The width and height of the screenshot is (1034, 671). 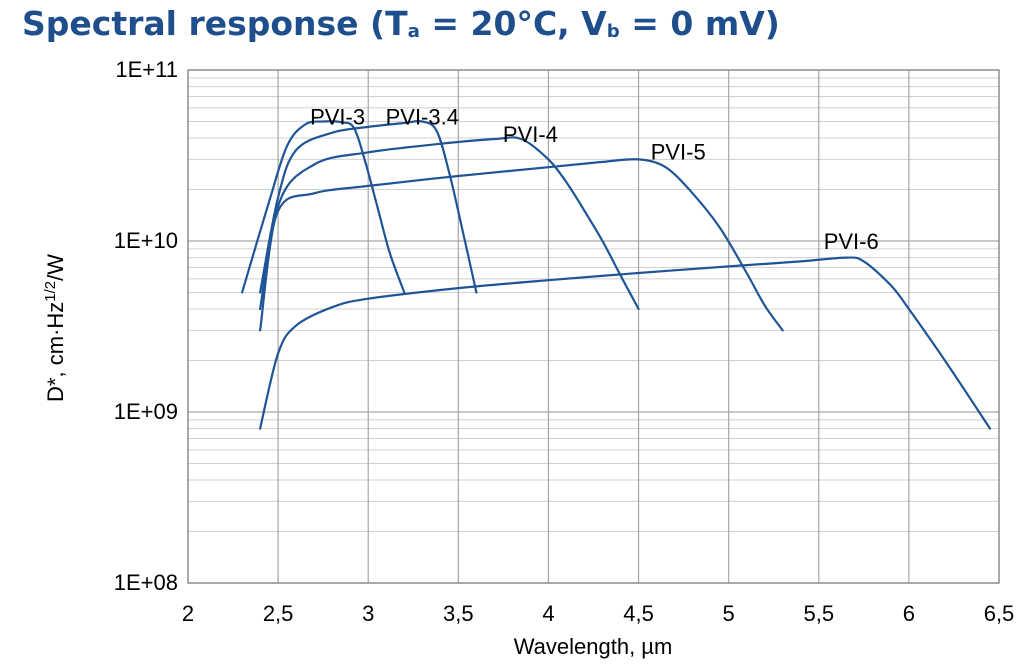 I want to click on series-label-pvi-3-4: PVI-3.4, so click(x=422, y=117).